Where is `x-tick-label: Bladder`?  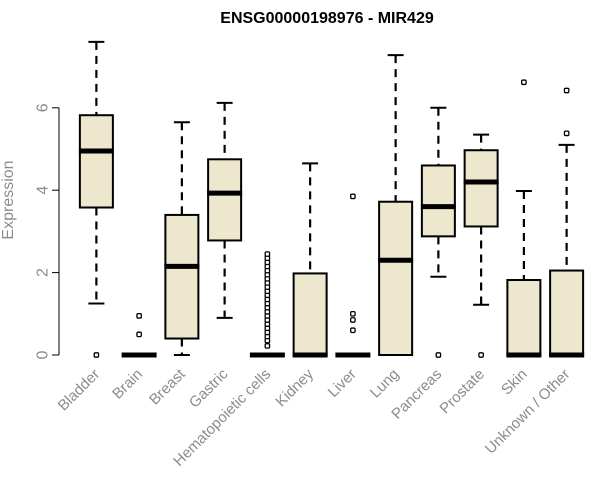
x-tick-label: Bladder is located at coordinates (79, 390).